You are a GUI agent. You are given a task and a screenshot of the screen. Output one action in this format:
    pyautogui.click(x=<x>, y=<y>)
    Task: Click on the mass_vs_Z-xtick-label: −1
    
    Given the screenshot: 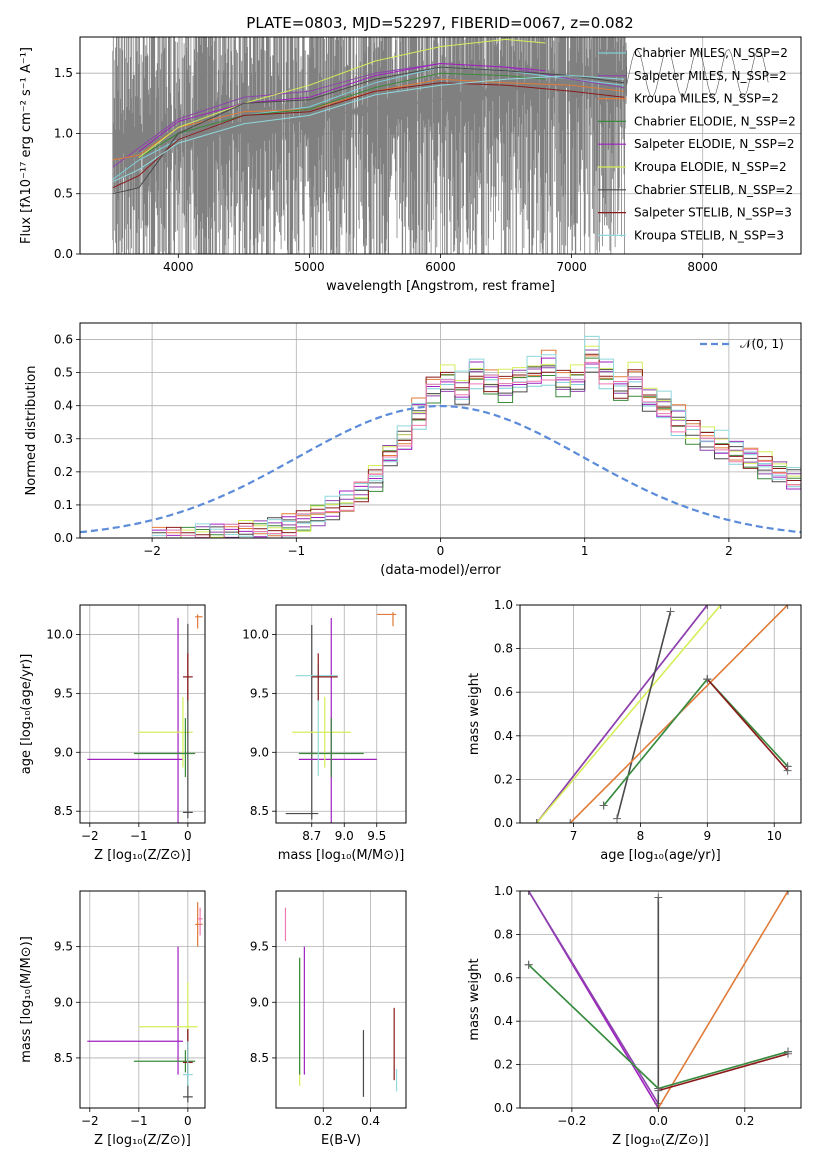 What is the action you would take?
    pyautogui.click(x=139, y=1121)
    